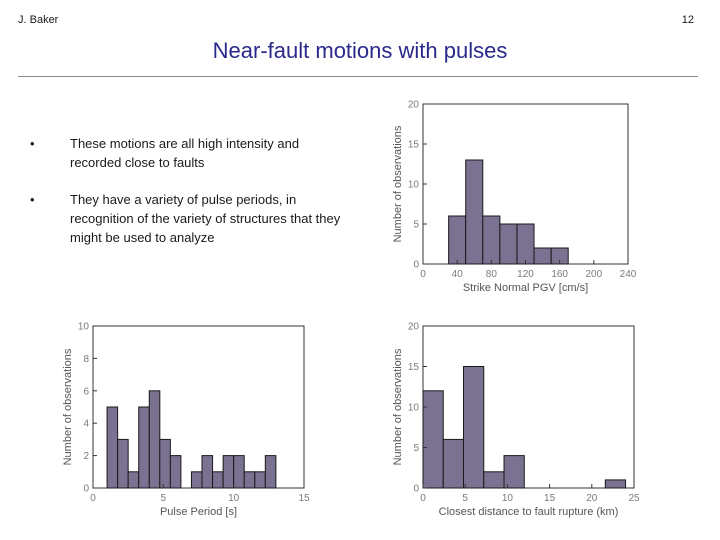 Image resolution: width=720 pixels, height=540 pixels. I want to click on y-tick-label: 8, so click(86, 359).